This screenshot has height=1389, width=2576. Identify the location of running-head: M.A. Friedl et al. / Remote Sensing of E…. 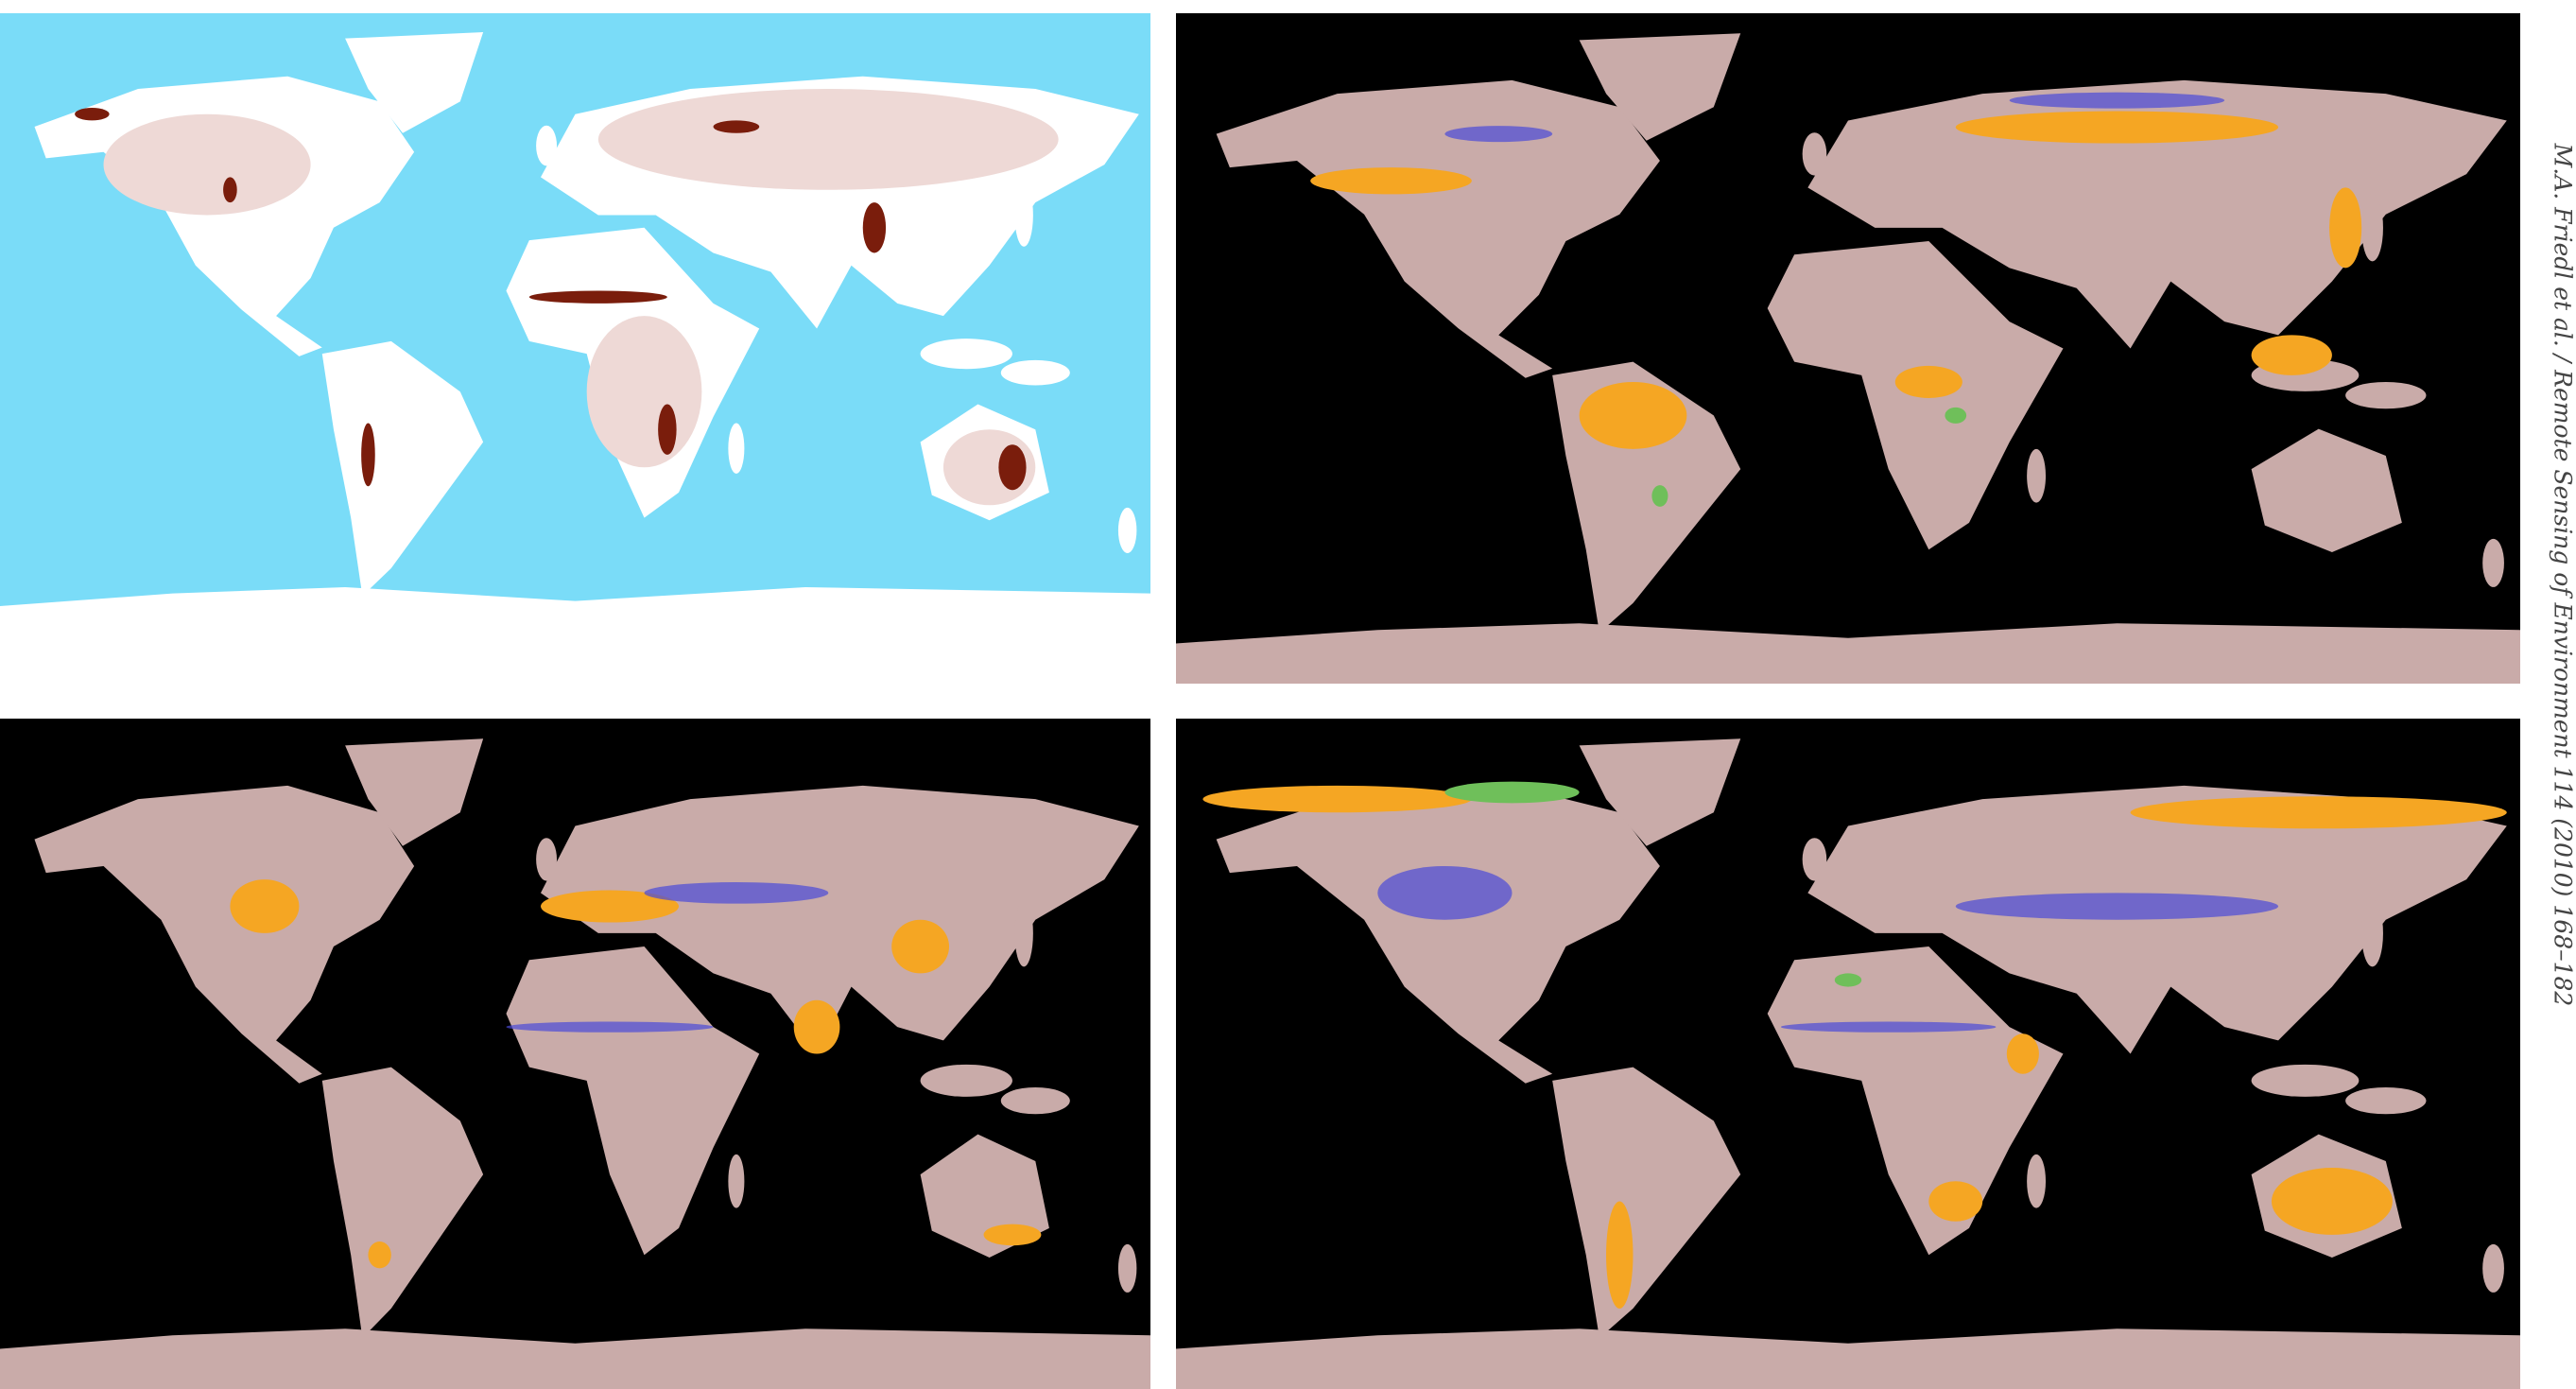
(2563, 575).